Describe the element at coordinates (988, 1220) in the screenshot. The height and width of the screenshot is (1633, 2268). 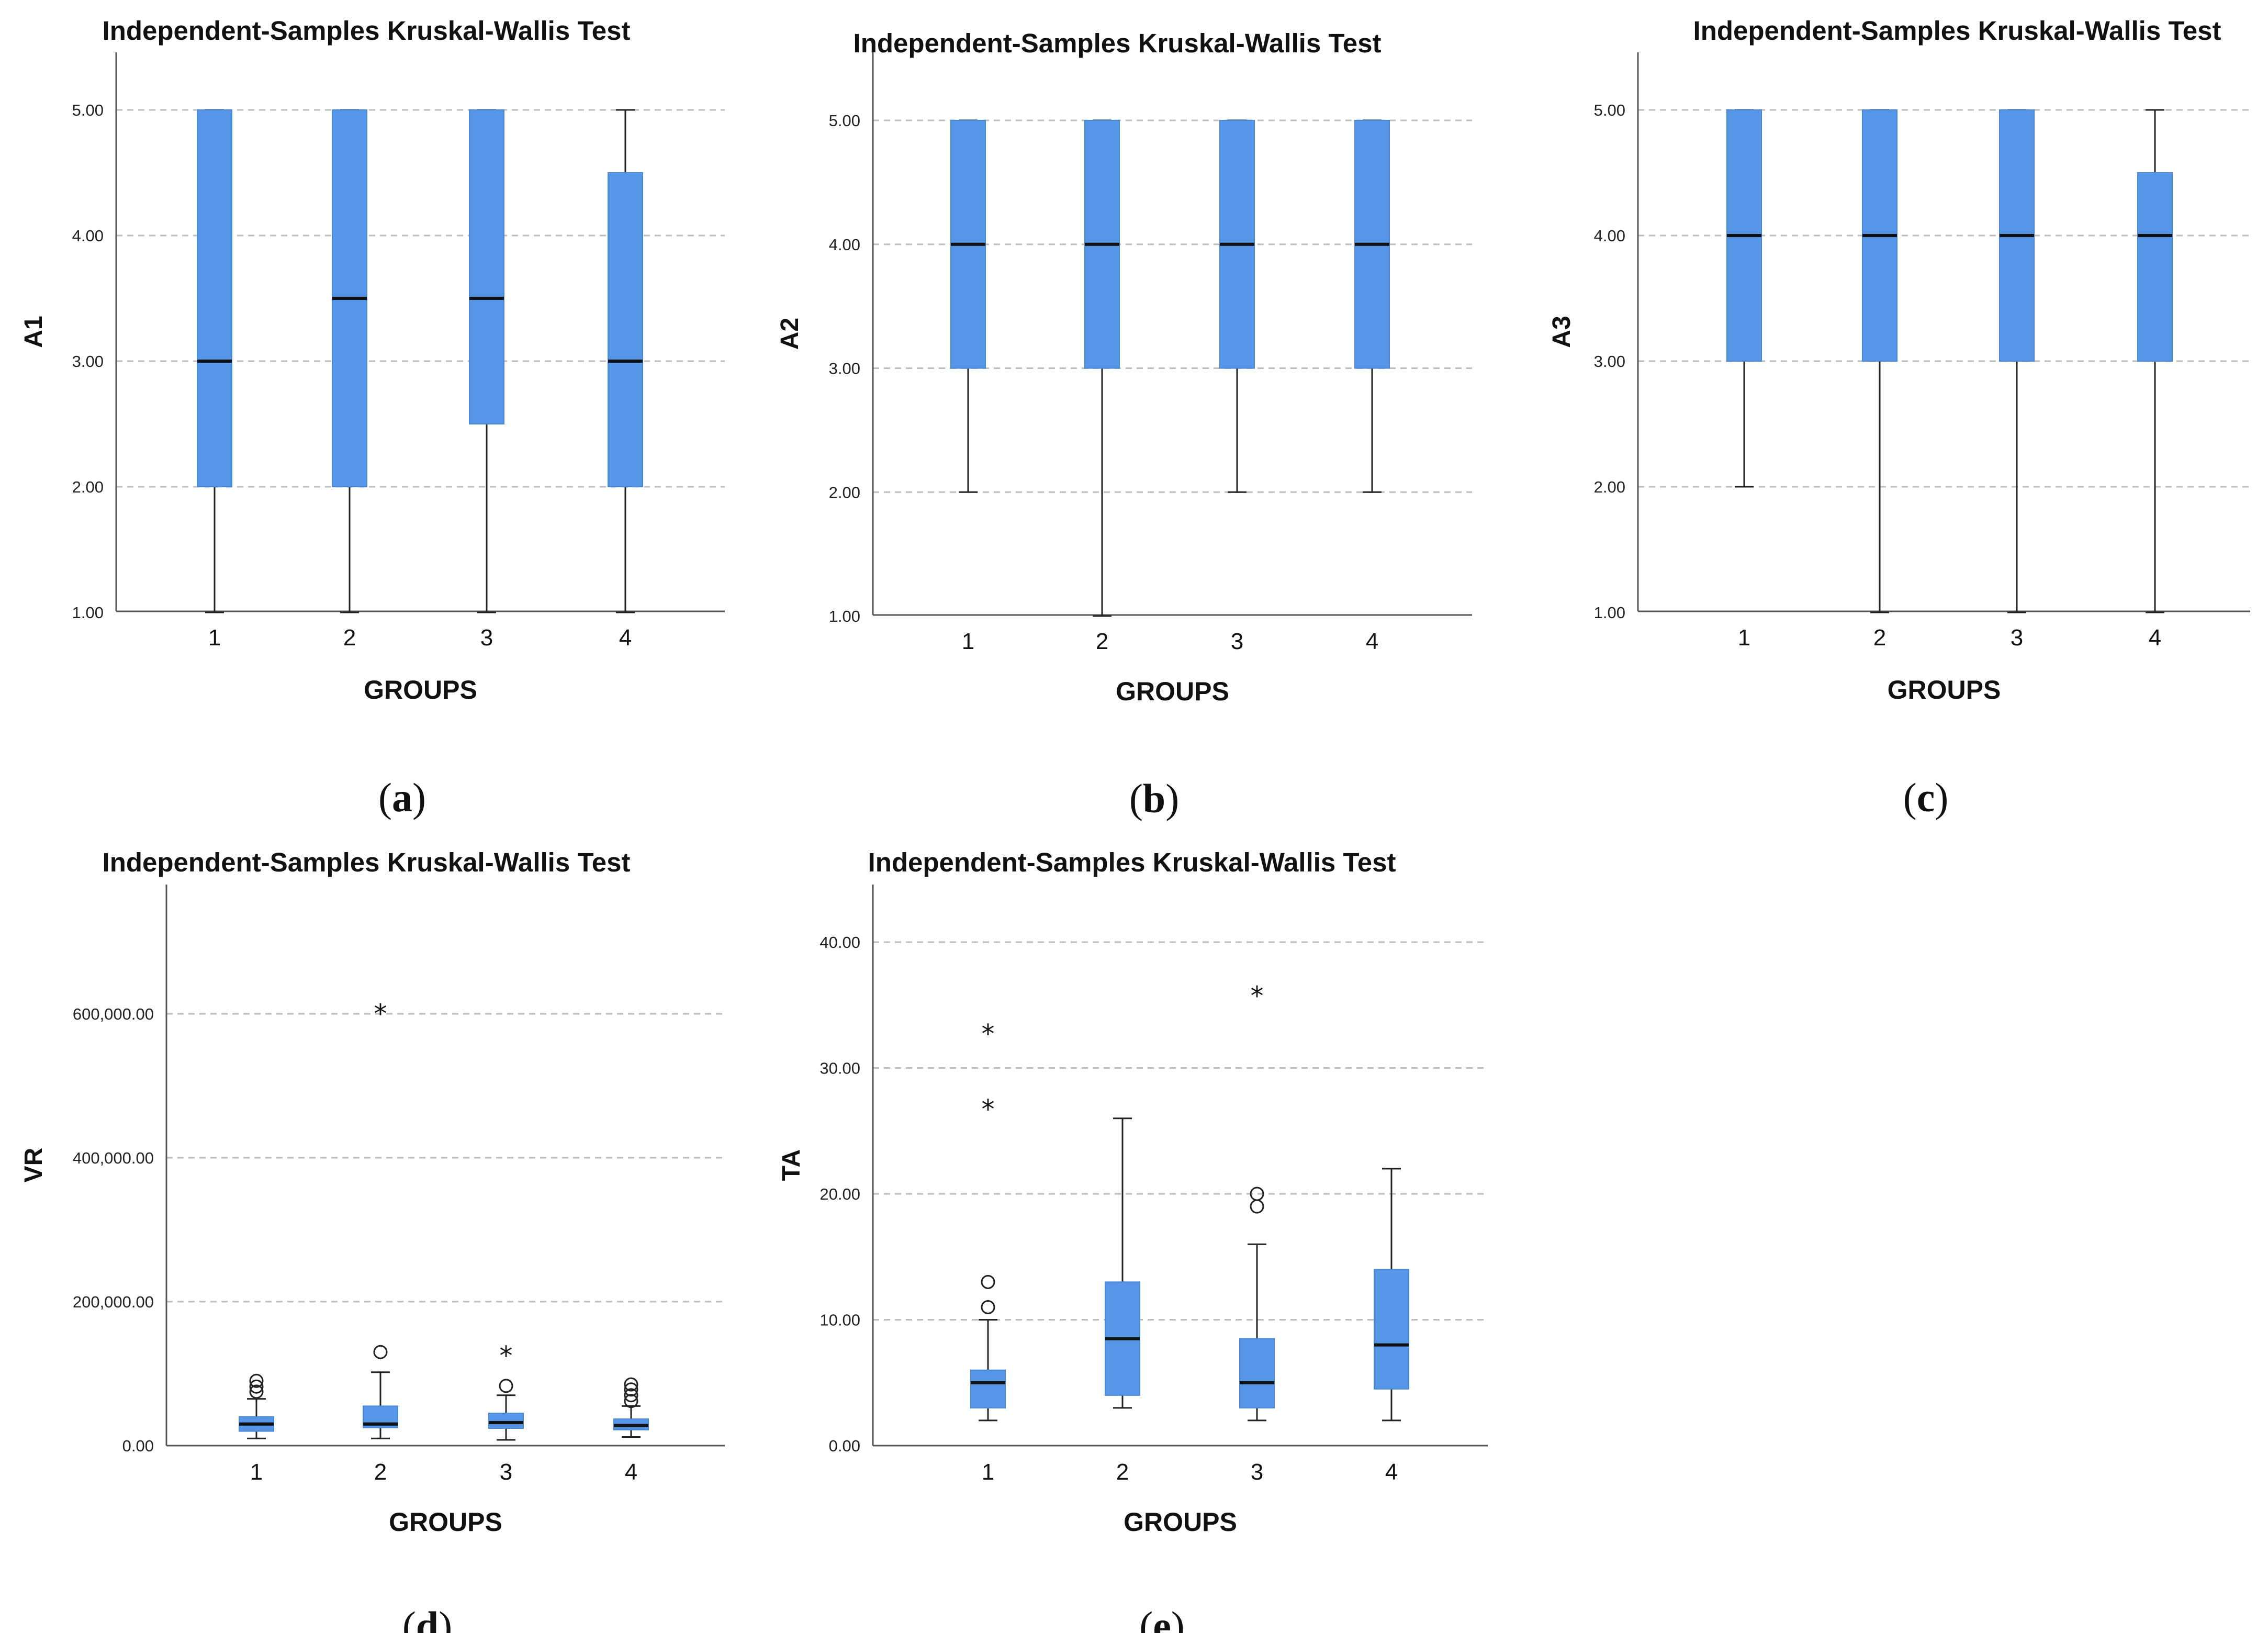
I see `box-group-1: **` at that location.